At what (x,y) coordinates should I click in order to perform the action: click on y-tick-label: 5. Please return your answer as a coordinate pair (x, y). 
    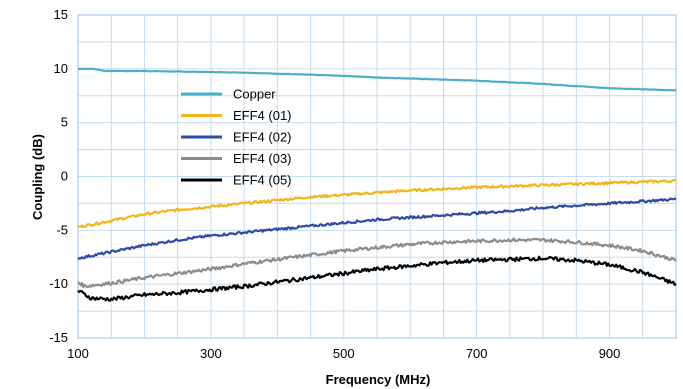
    Looking at the image, I should click on (64, 122).